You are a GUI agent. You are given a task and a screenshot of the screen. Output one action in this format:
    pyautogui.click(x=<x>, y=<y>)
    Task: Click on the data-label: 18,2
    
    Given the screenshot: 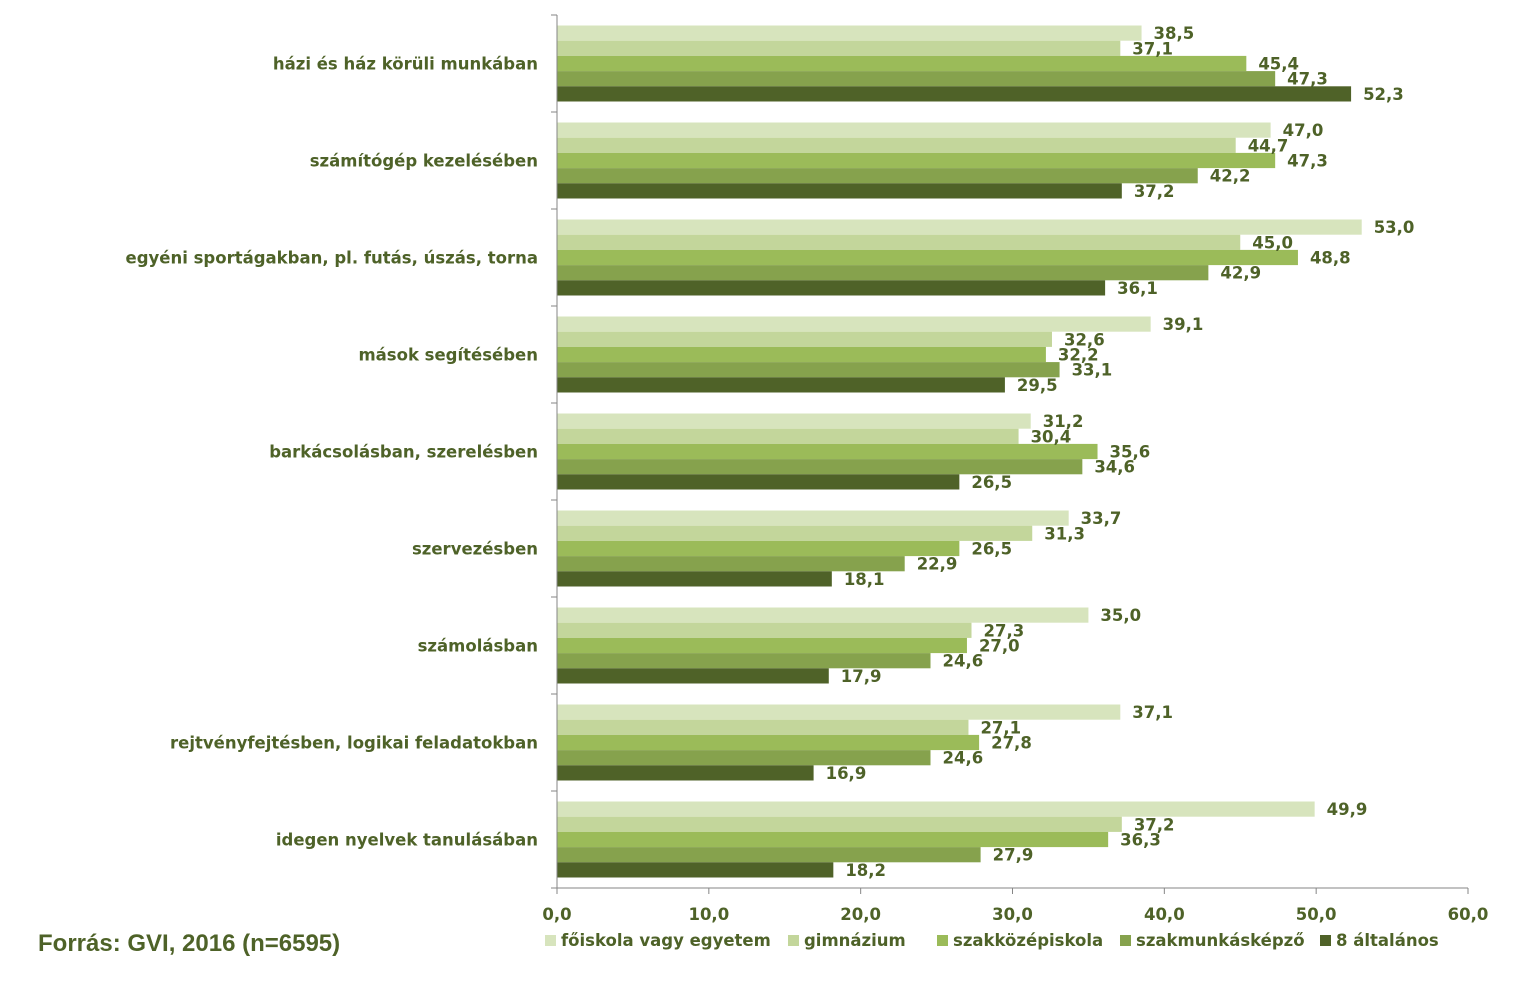 What is the action you would take?
    pyautogui.click(x=865, y=870)
    